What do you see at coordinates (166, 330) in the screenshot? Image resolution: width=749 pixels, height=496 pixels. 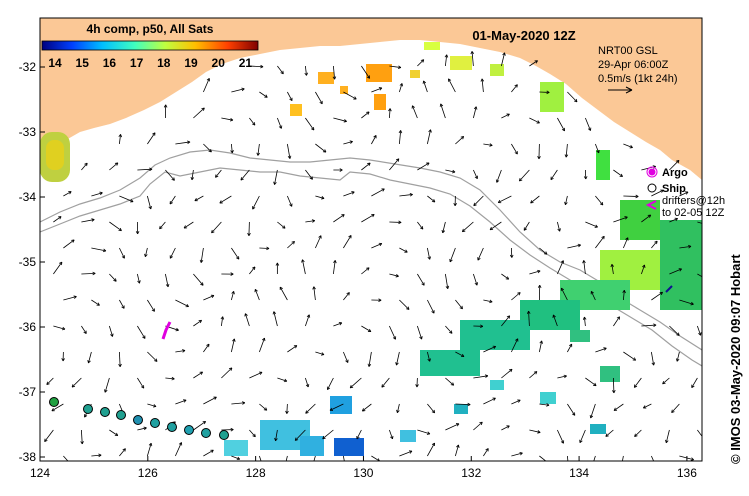 I see `argo-track` at bounding box center [166, 330].